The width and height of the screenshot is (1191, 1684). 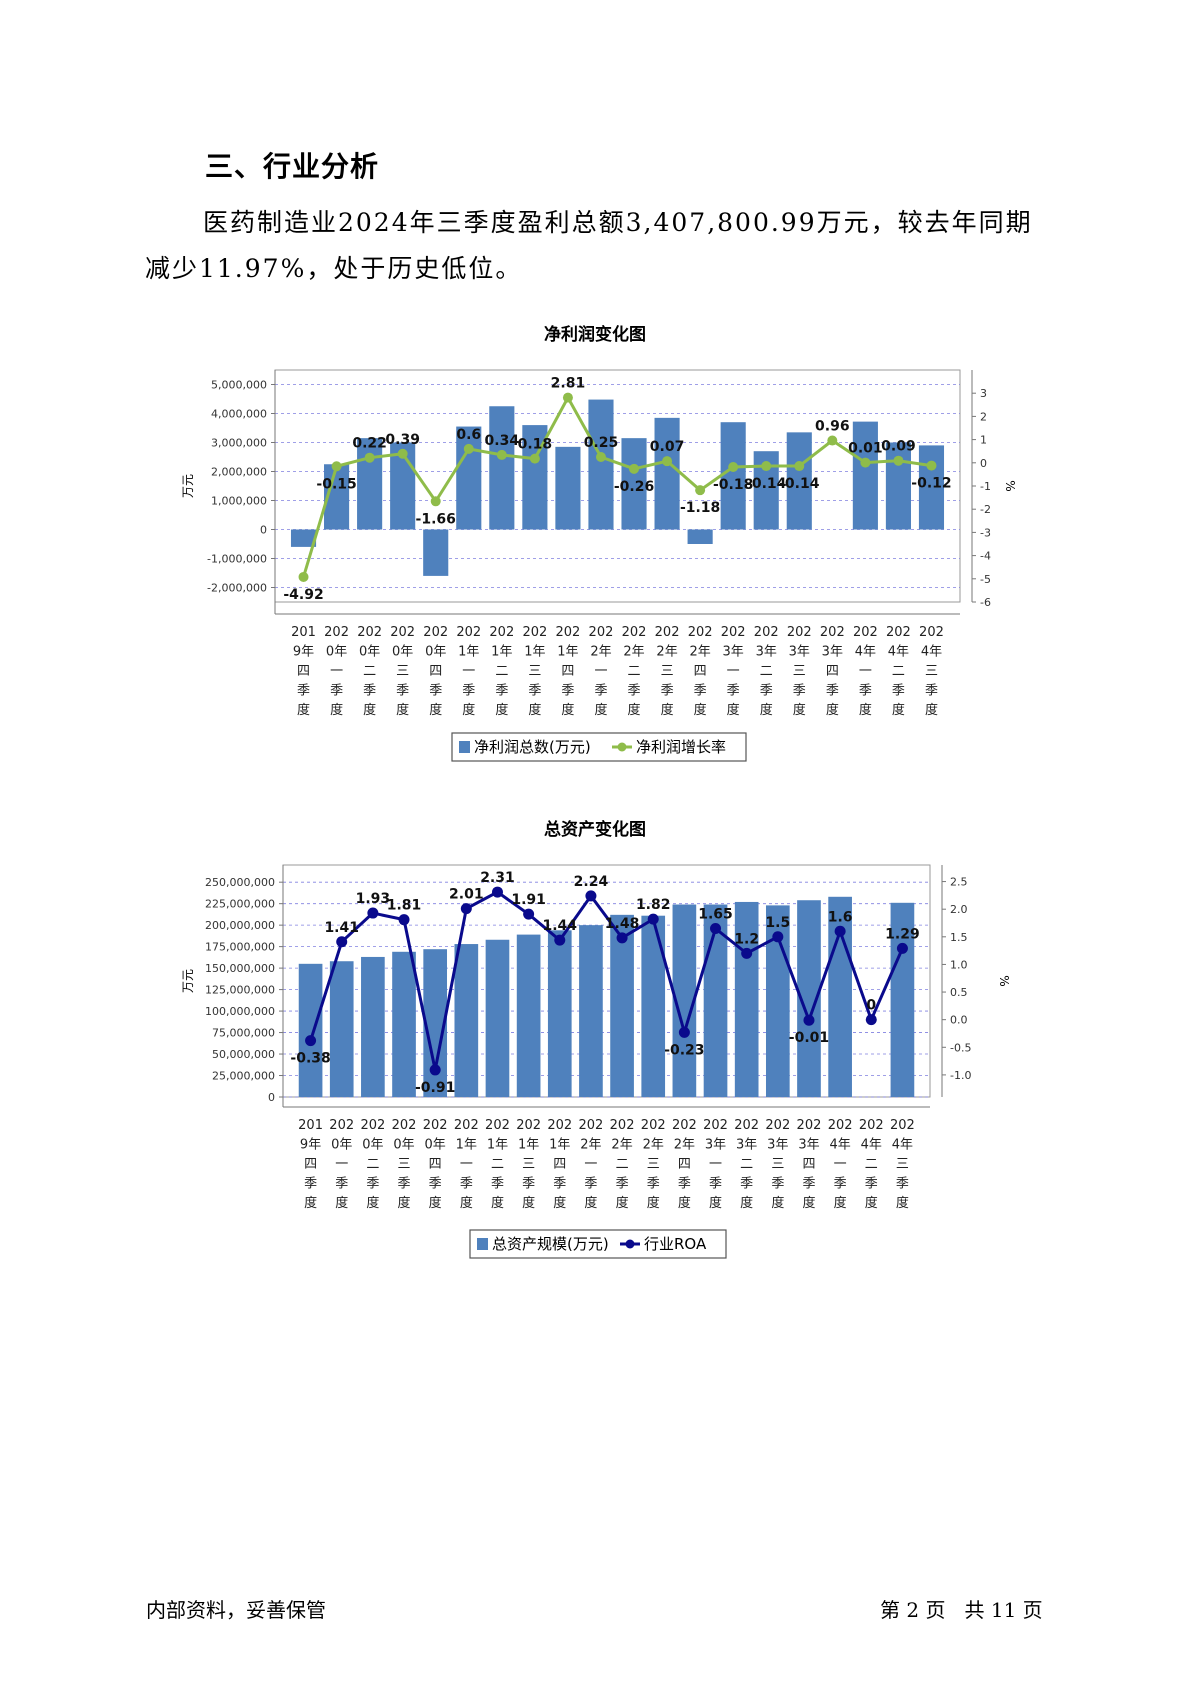 What do you see at coordinates (653, 905) in the screenshot?
I see `data-label: 1.82` at bounding box center [653, 905].